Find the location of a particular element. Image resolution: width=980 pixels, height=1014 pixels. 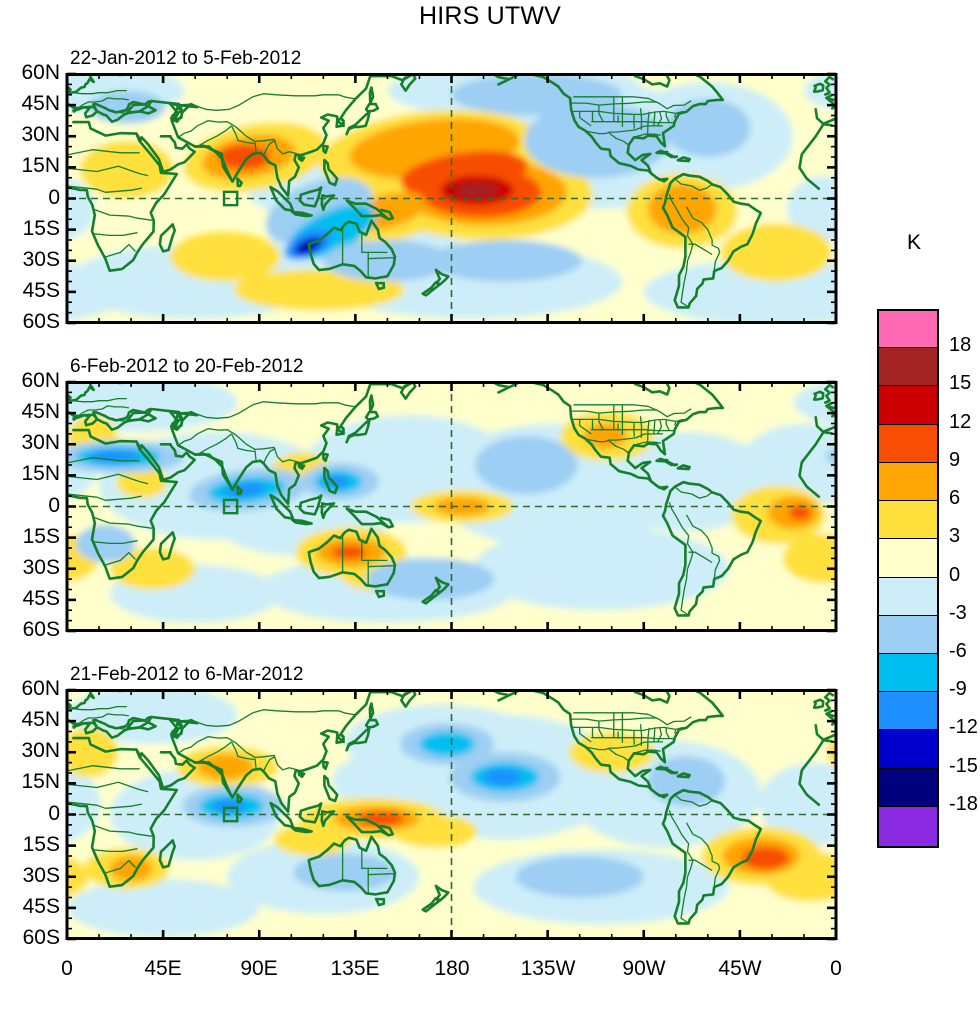

border-aus2 is located at coordinates (365, 870).